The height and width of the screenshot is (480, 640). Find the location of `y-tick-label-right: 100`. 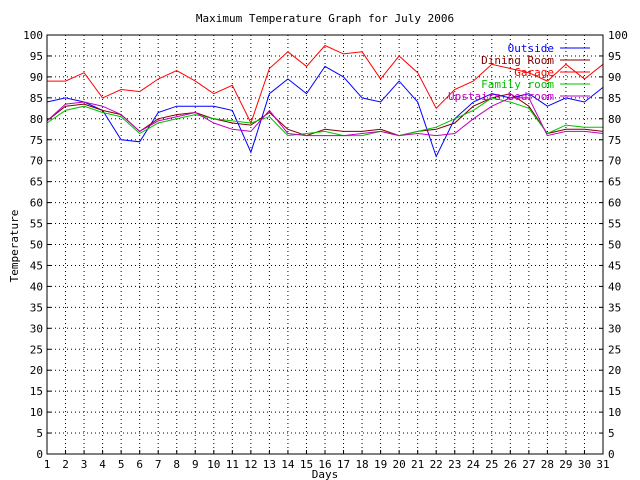

y-tick-label-right: 100 is located at coordinates (618, 35).